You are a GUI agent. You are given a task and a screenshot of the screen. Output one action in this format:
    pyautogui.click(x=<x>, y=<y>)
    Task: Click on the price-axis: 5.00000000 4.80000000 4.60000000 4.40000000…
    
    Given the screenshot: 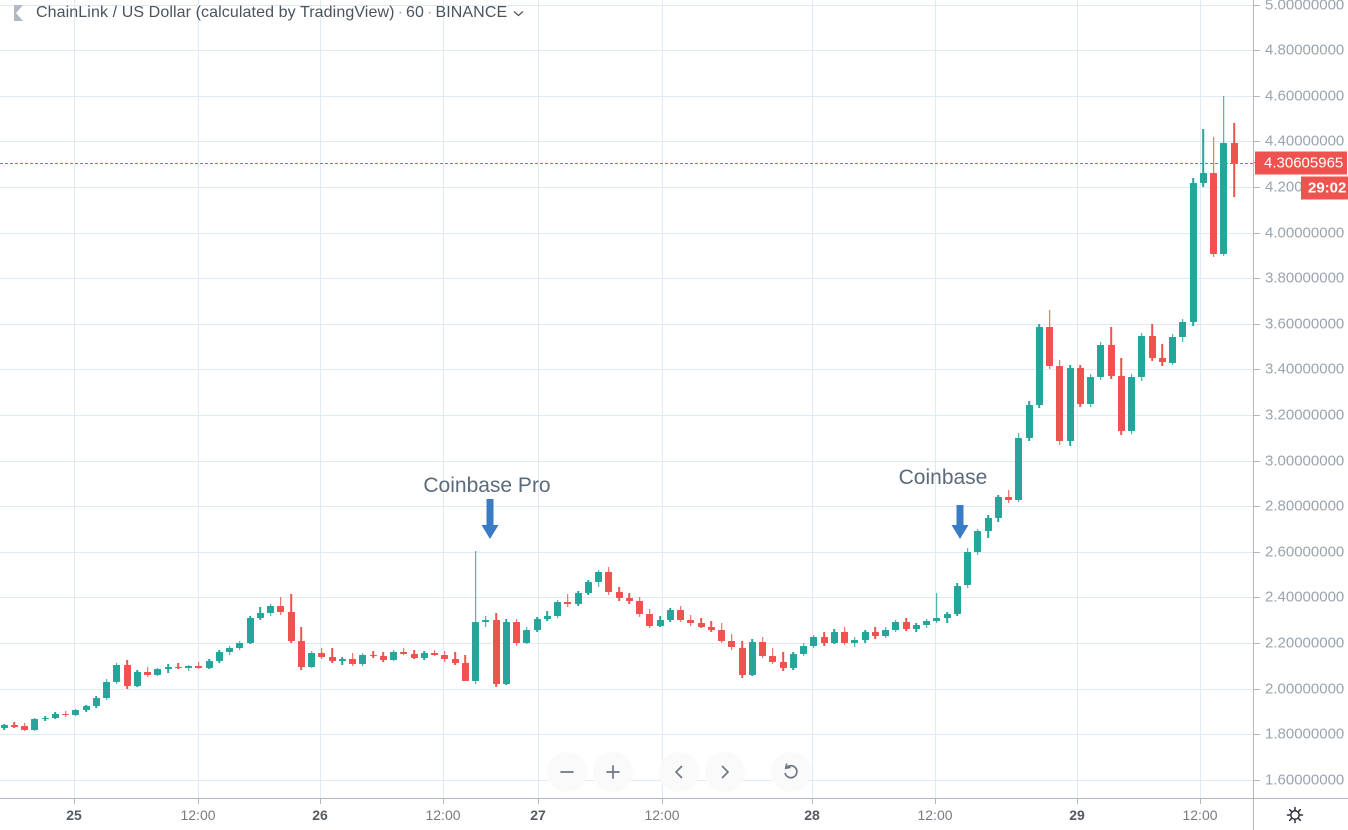 What is the action you would take?
    pyautogui.click(x=1300, y=399)
    